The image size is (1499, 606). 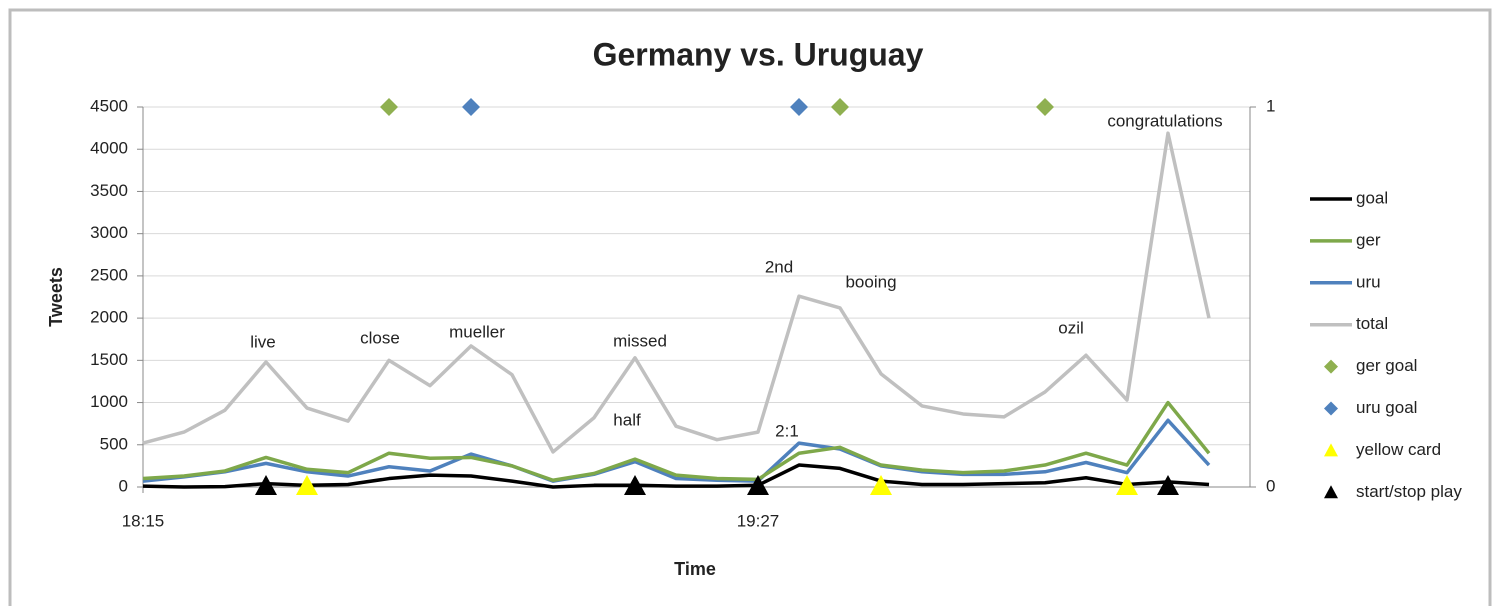 What do you see at coordinates (1270, 485) in the screenshot?
I see `y2-tick-label: 0` at bounding box center [1270, 485].